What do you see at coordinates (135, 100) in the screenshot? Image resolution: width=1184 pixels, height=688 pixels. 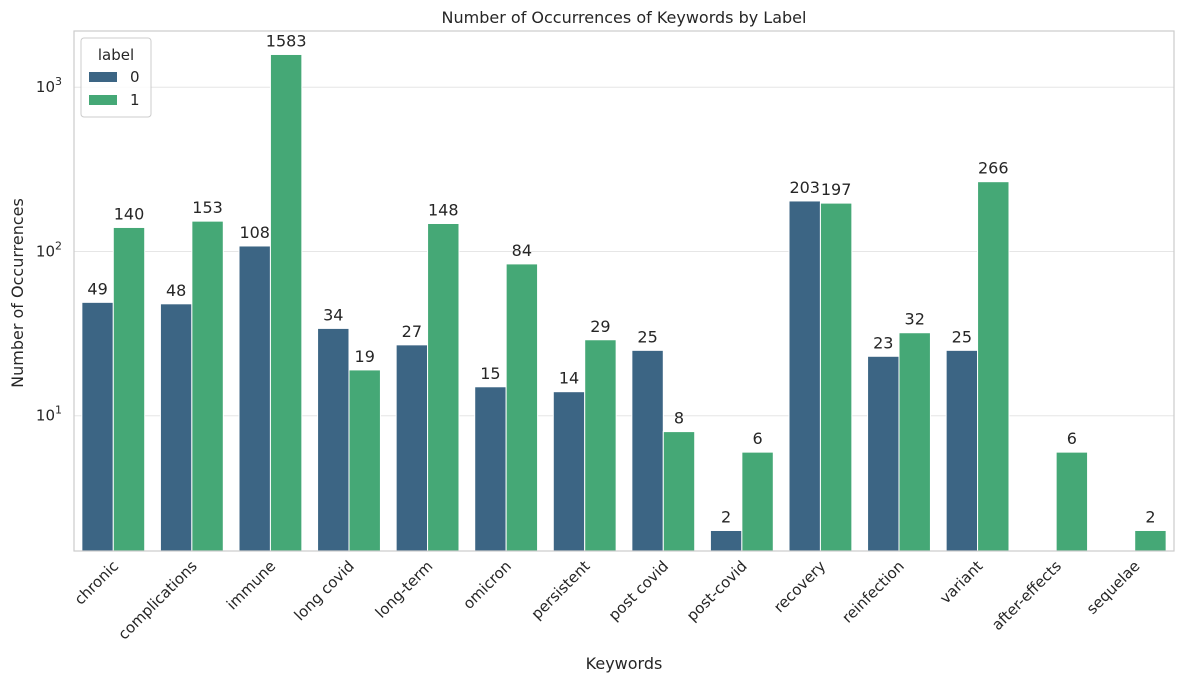 I see `legend-label-1: 1` at bounding box center [135, 100].